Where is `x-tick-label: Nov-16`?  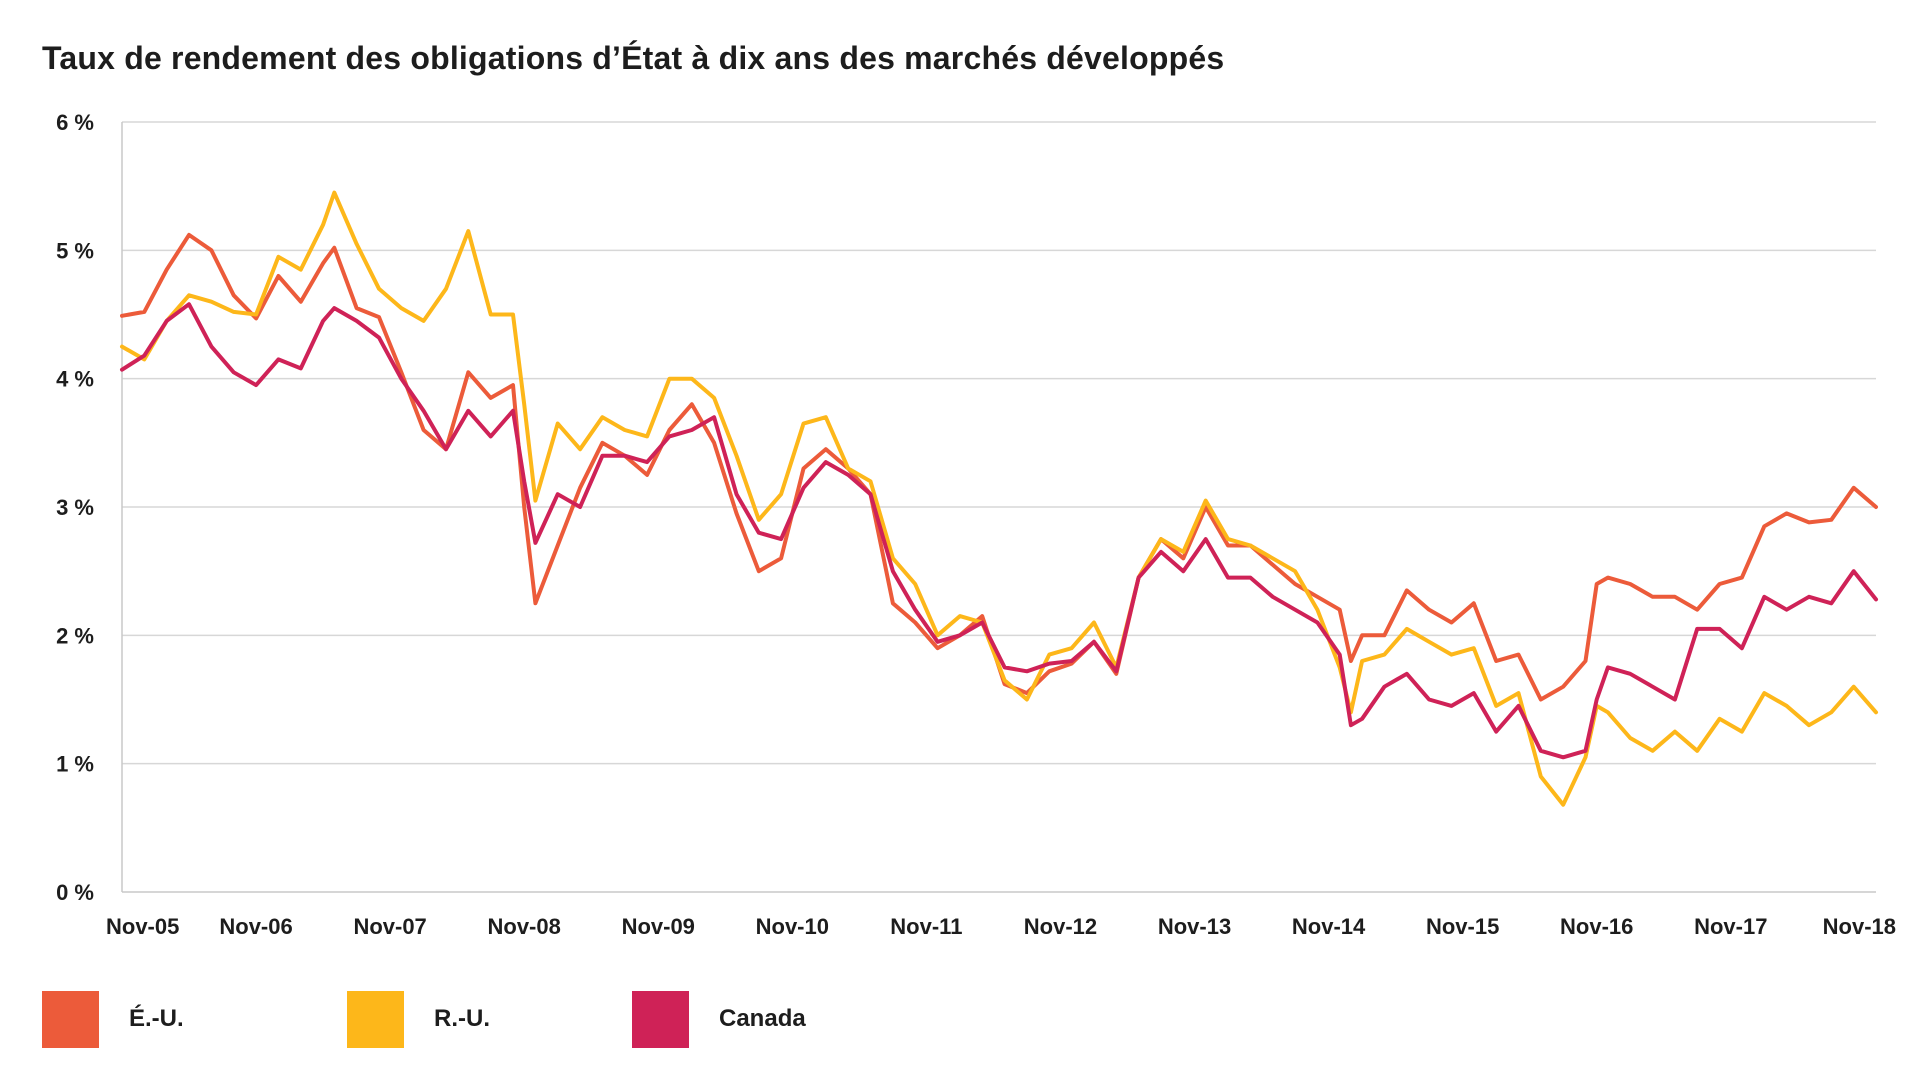 x-tick-label: Nov-16 is located at coordinates (1596, 926).